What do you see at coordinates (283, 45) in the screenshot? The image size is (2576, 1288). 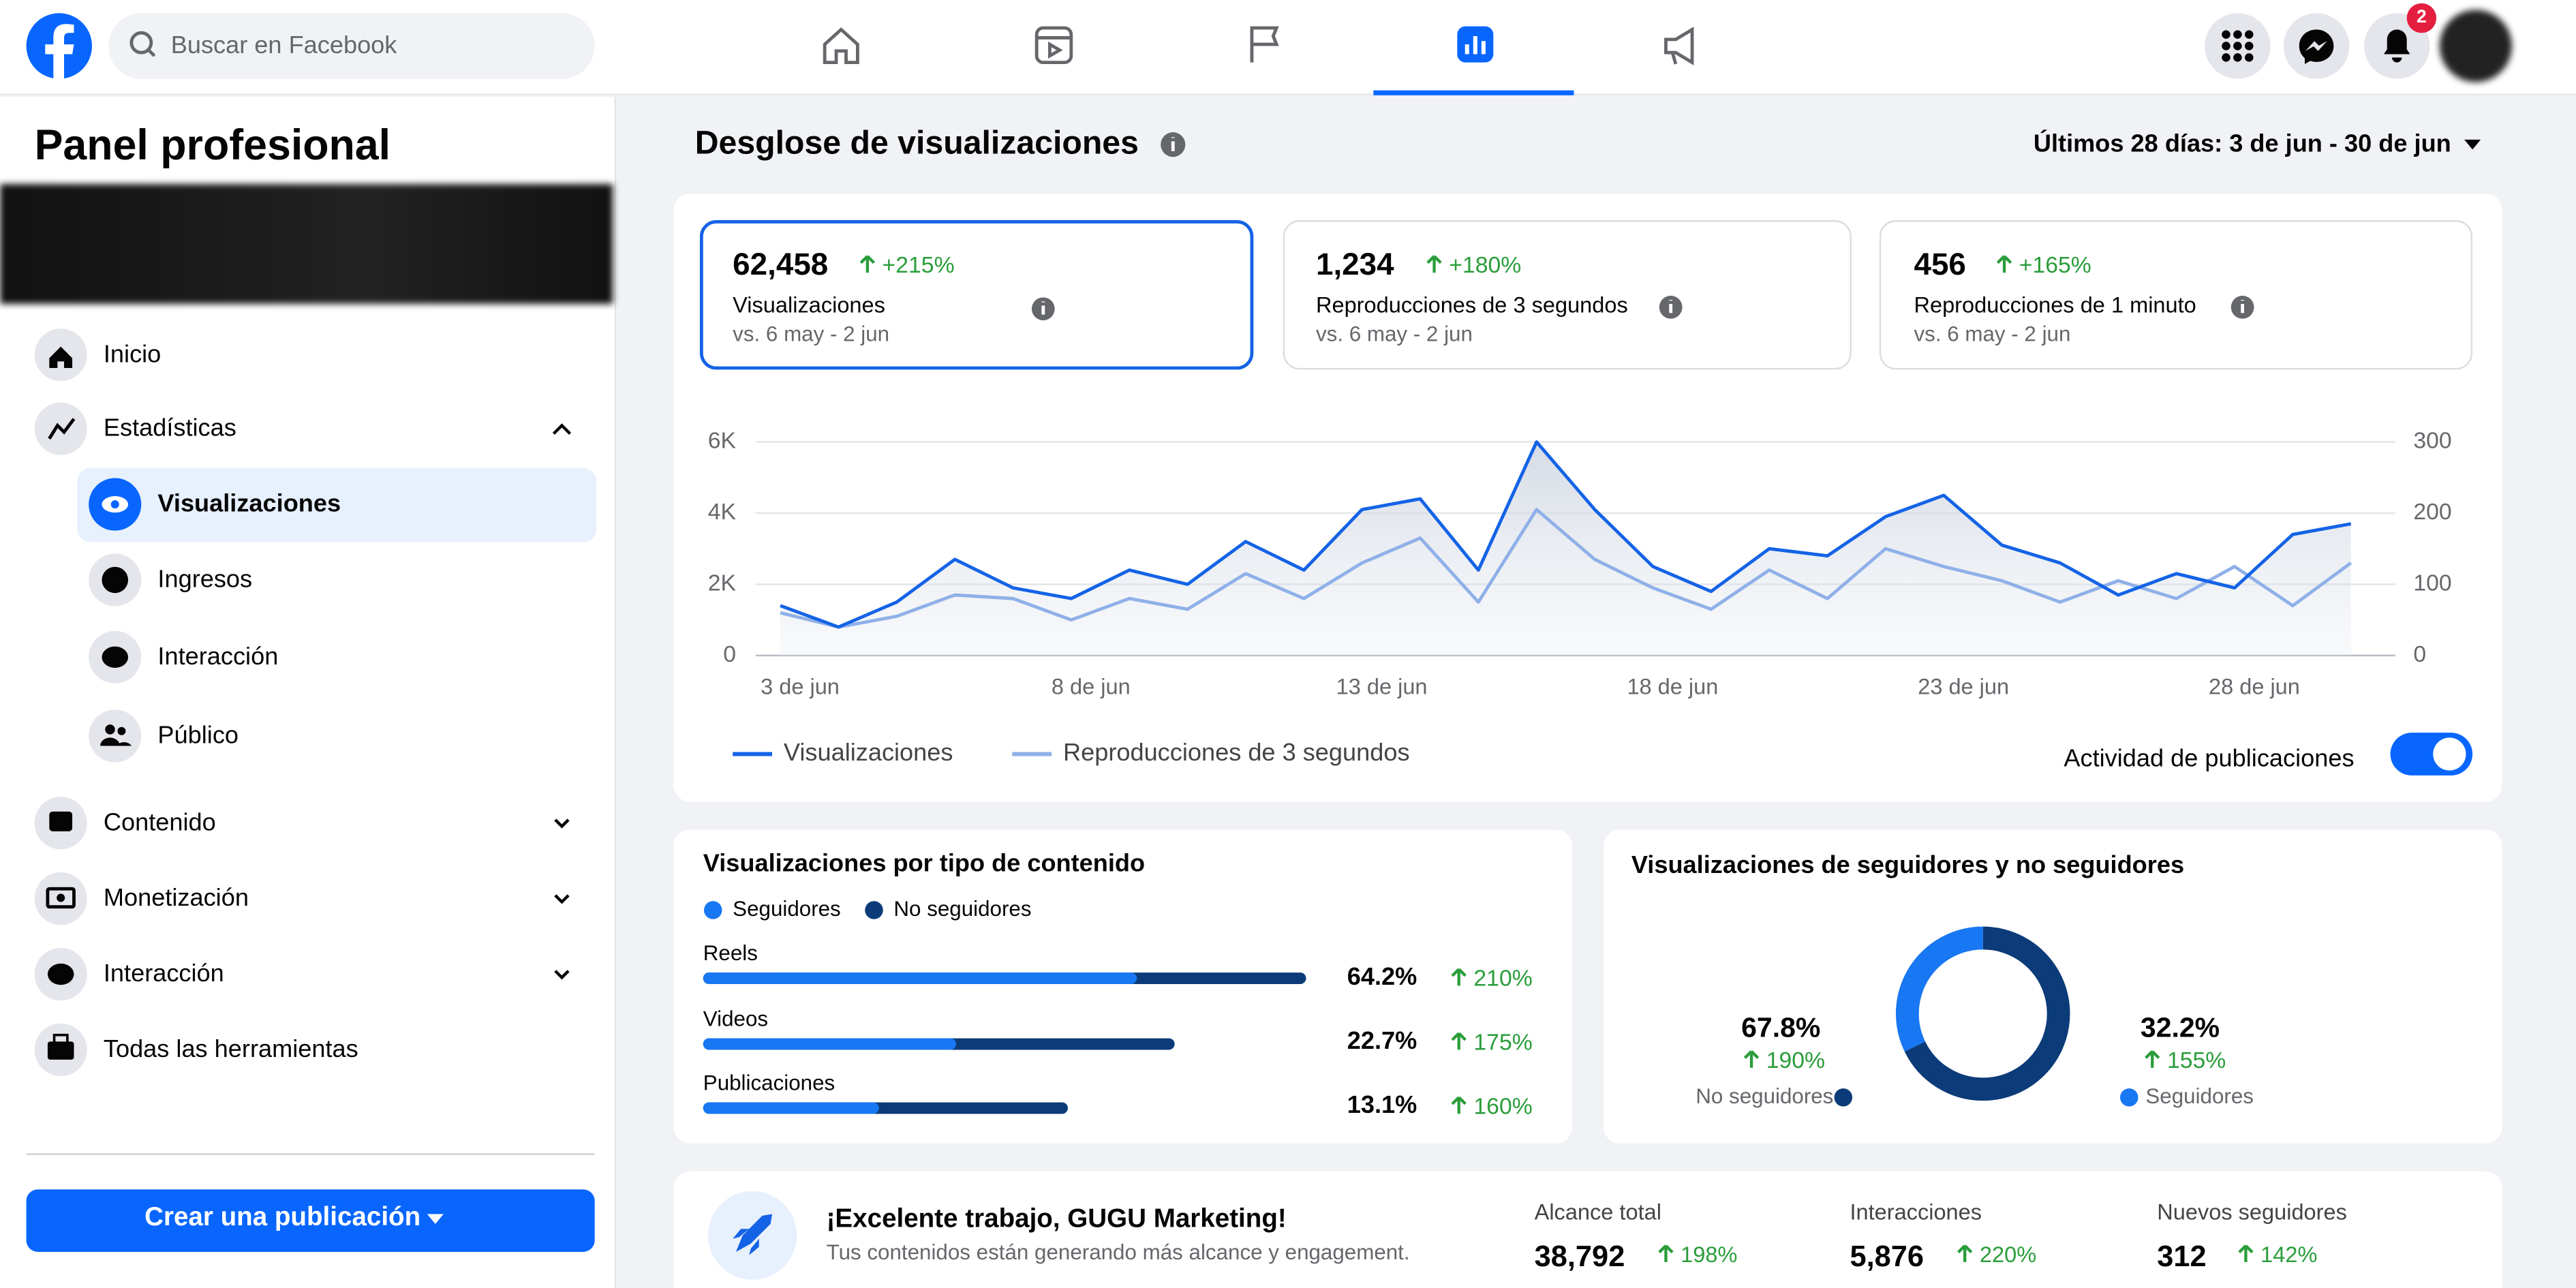 I see `search-placeholder: Buscar en Facebook` at bounding box center [283, 45].